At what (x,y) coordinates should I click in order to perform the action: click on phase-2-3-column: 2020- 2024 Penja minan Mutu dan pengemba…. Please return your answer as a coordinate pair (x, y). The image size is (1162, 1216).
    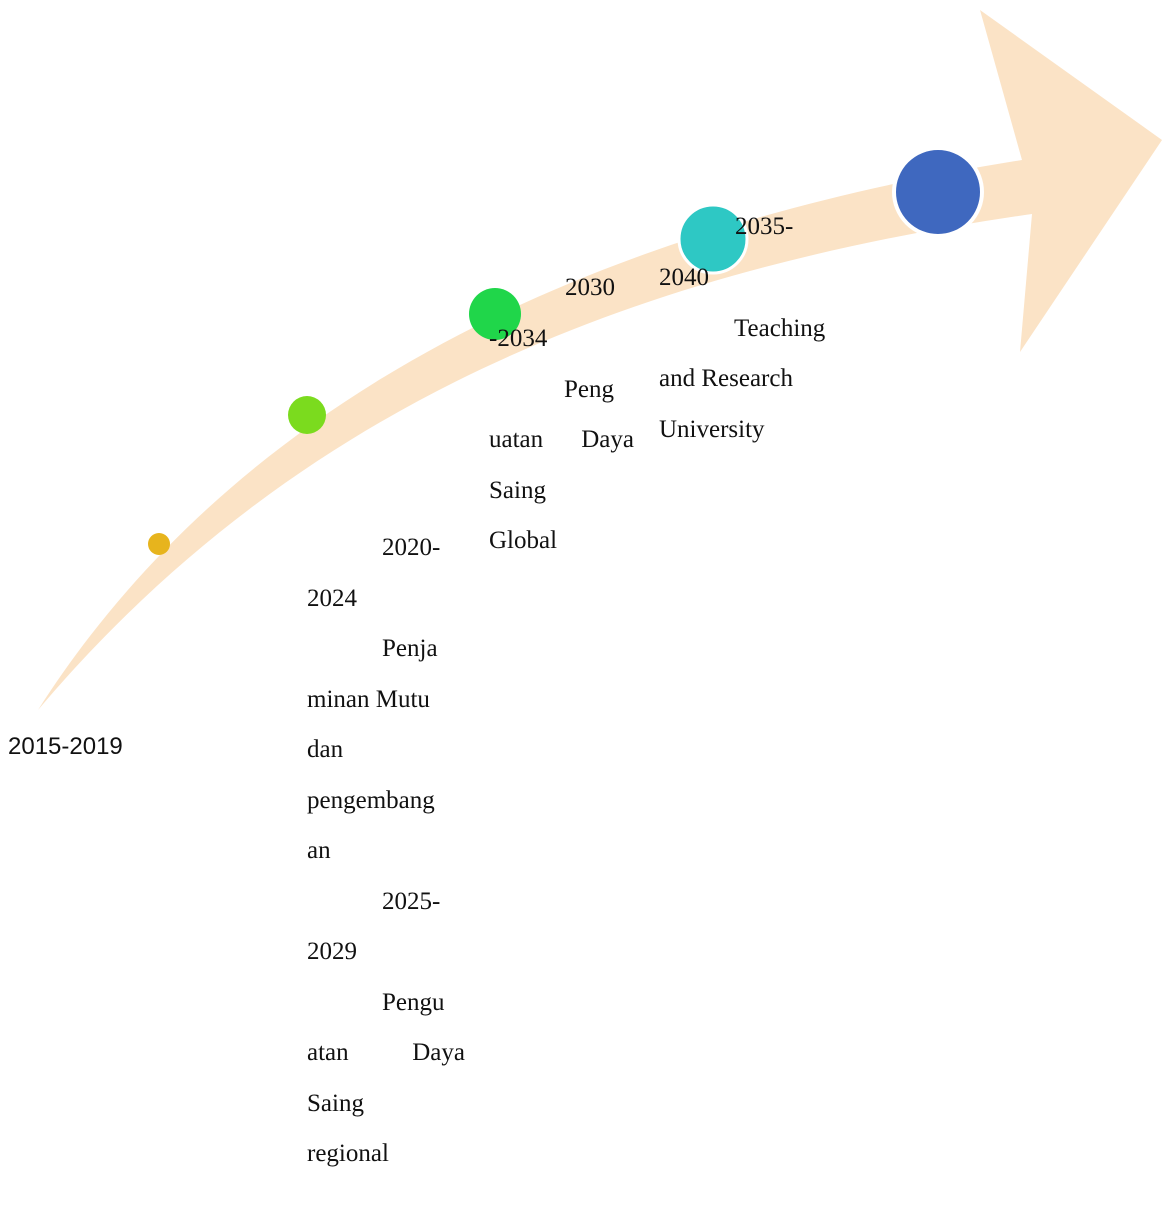
    Looking at the image, I should click on (386, 851).